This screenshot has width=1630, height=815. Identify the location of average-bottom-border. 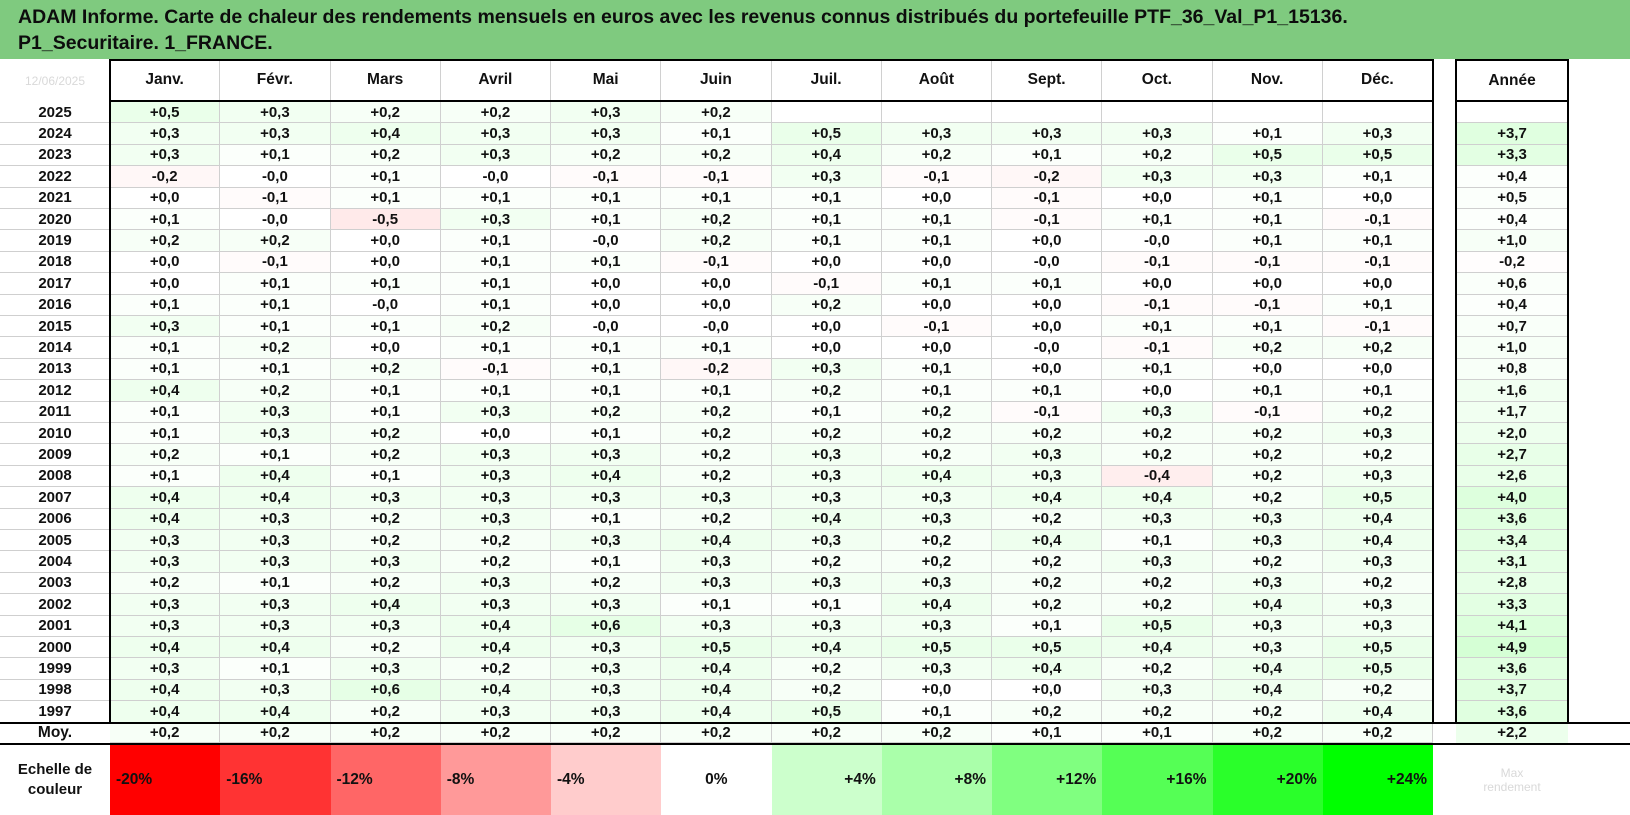
(815, 743).